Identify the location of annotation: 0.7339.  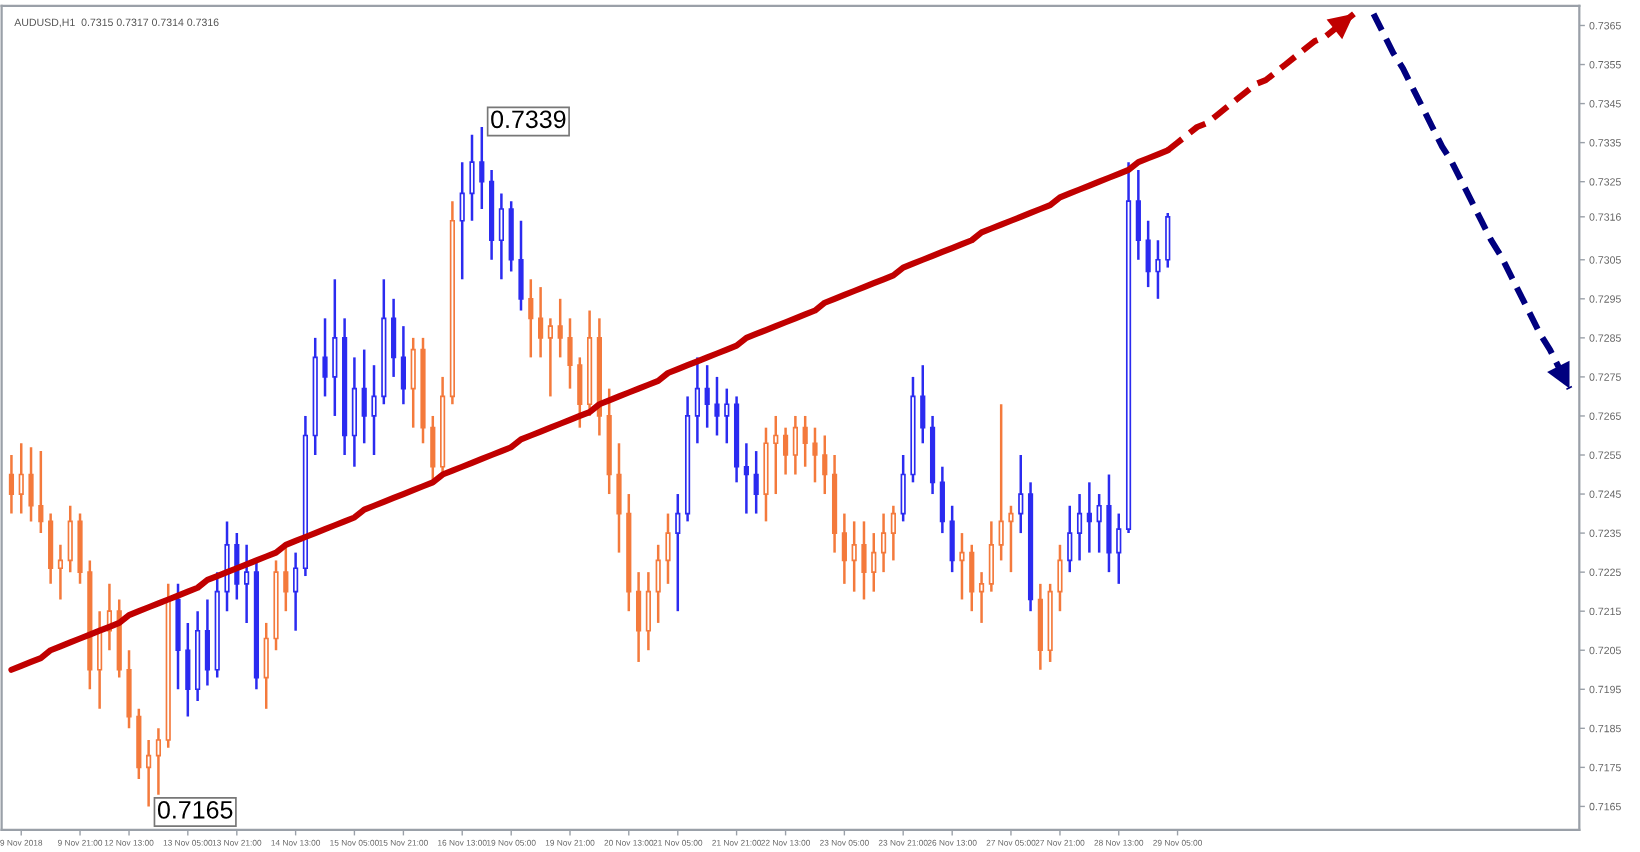
(528, 119).